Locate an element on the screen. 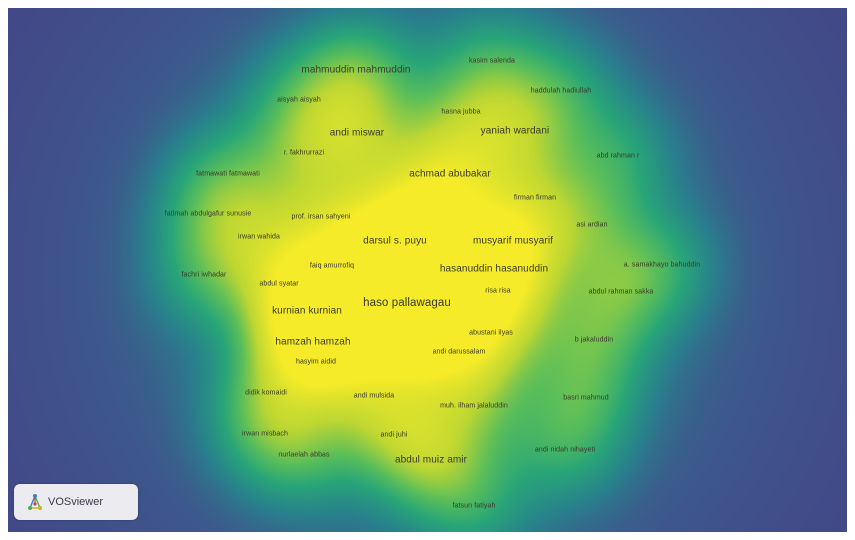  node-label: irwan misbach is located at coordinates (265, 434).